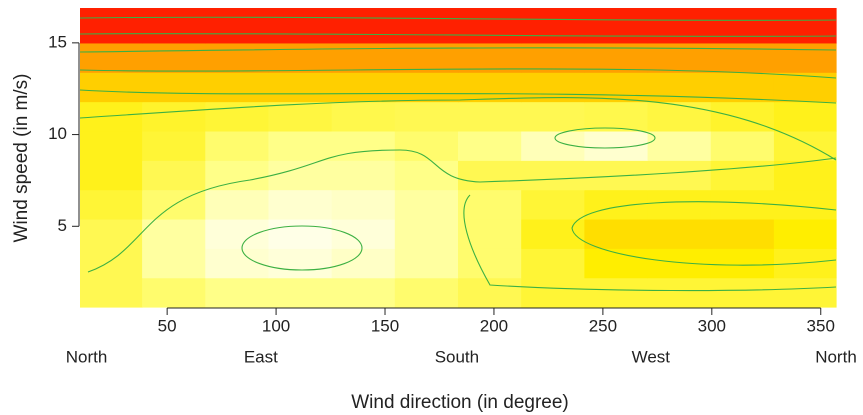 The height and width of the screenshot is (415, 863). What do you see at coordinates (57, 133) in the screenshot?
I see `y-tick-label: 10` at bounding box center [57, 133].